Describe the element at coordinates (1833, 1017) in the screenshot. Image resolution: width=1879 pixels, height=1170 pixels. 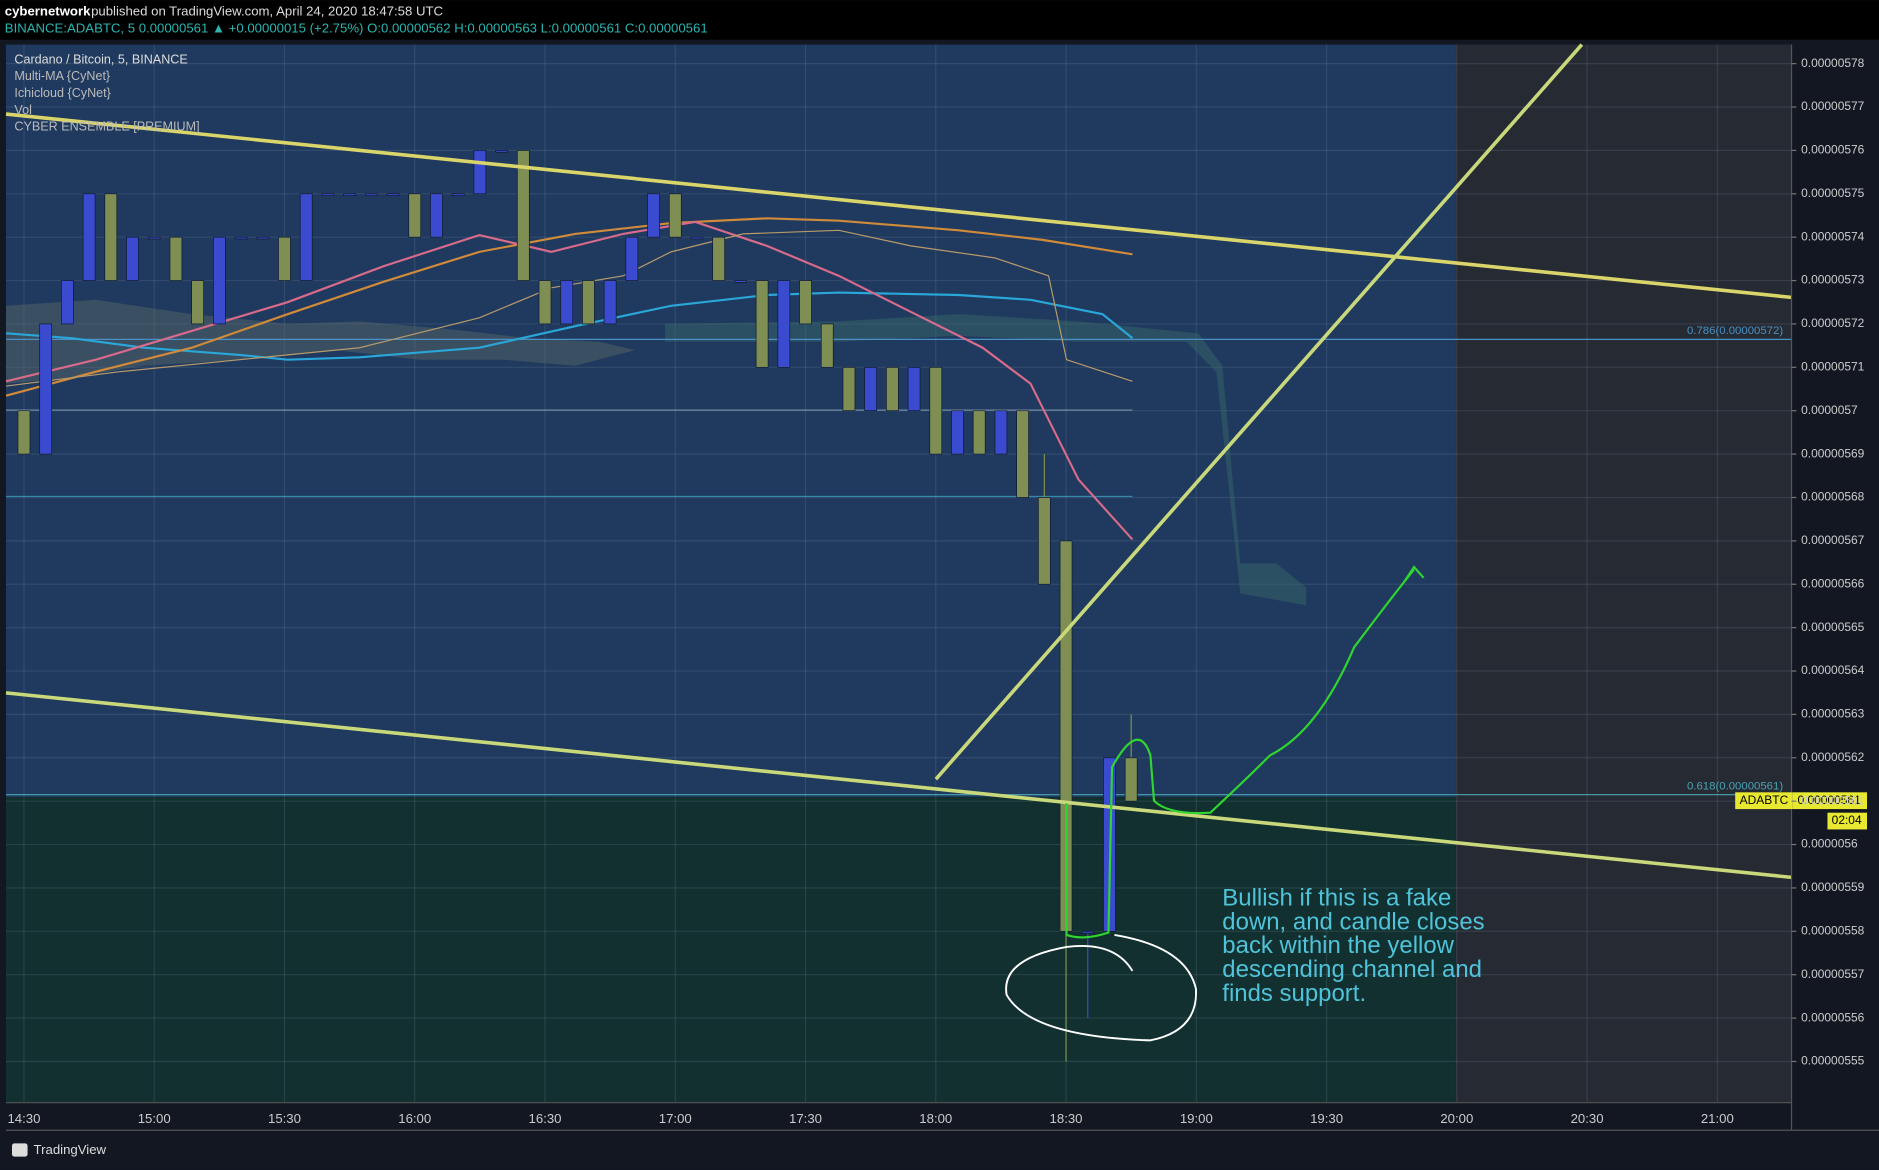
I see `y-tick-label: 0.00000556` at that location.